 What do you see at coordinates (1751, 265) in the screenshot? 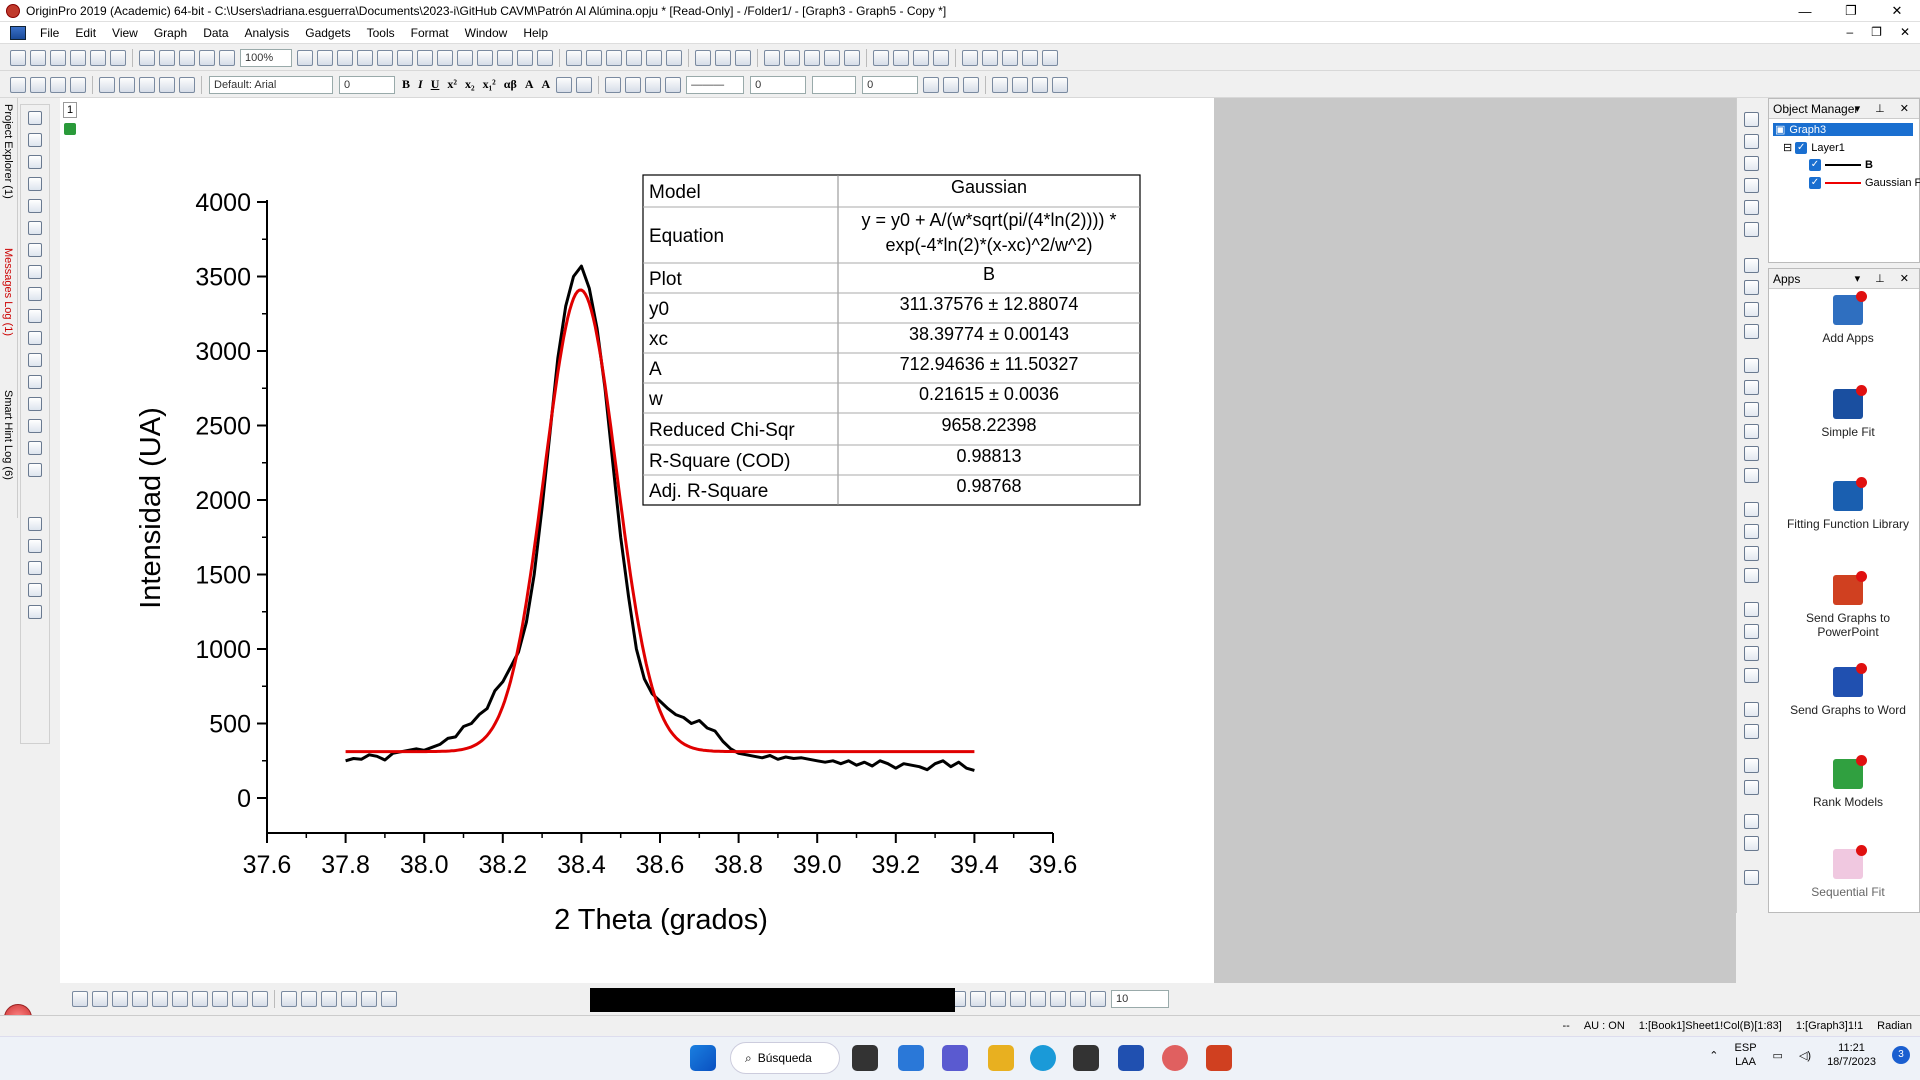
I see `legend-rebuild-icon` at bounding box center [1751, 265].